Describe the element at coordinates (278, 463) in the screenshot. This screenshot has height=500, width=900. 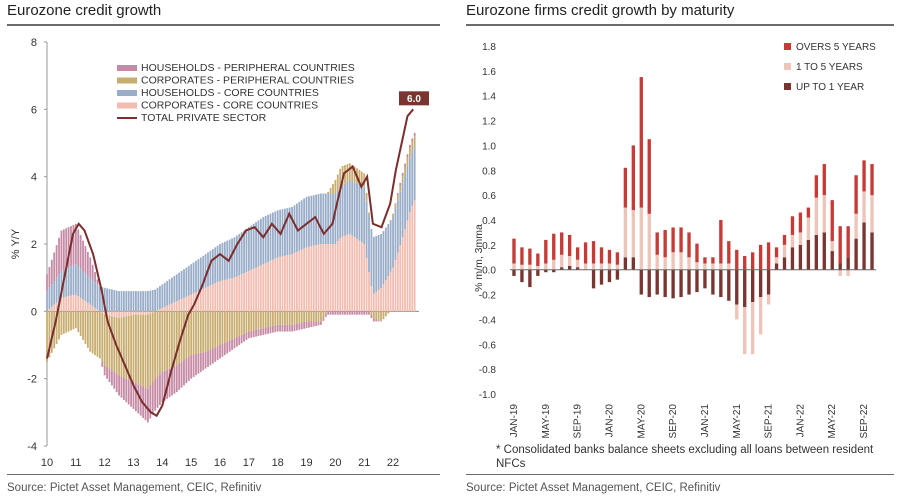
I see `left-x-tick-label: 18` at that location.